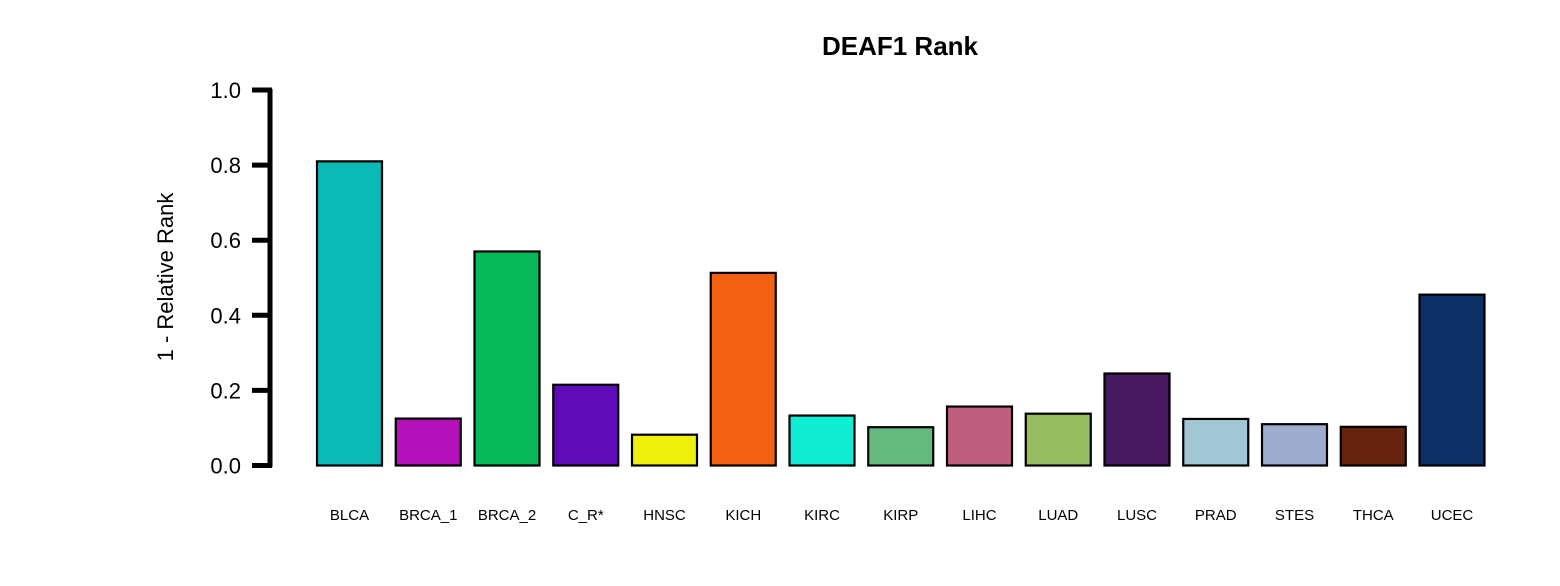 The height and width of the screenshot is (586, 1560). Describe the element at coordinates (349, 313) in the screenshot. I see `bar-blca` at that location.